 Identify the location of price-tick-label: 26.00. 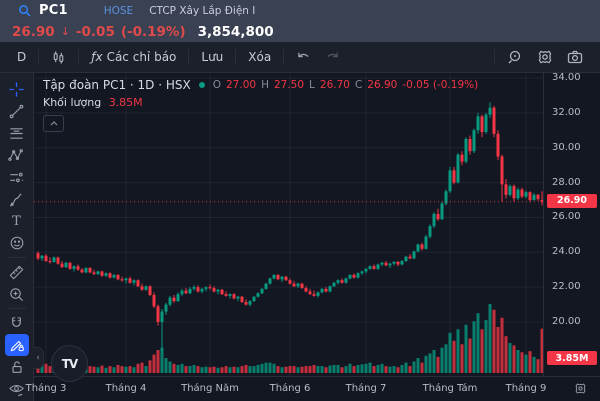
(566, 217).